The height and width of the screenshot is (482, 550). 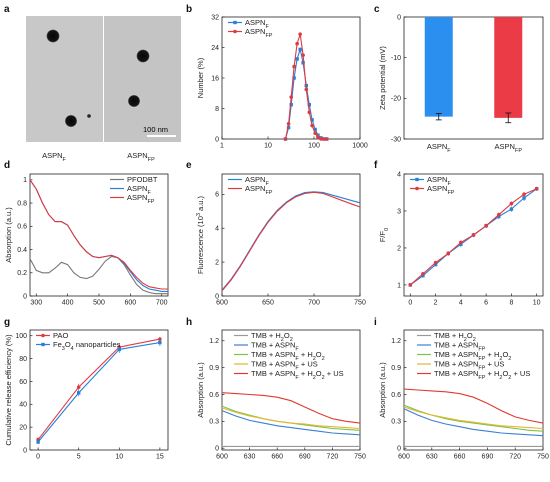 I want to click on x-tick-label: 1000, so click(x=360, y=146).